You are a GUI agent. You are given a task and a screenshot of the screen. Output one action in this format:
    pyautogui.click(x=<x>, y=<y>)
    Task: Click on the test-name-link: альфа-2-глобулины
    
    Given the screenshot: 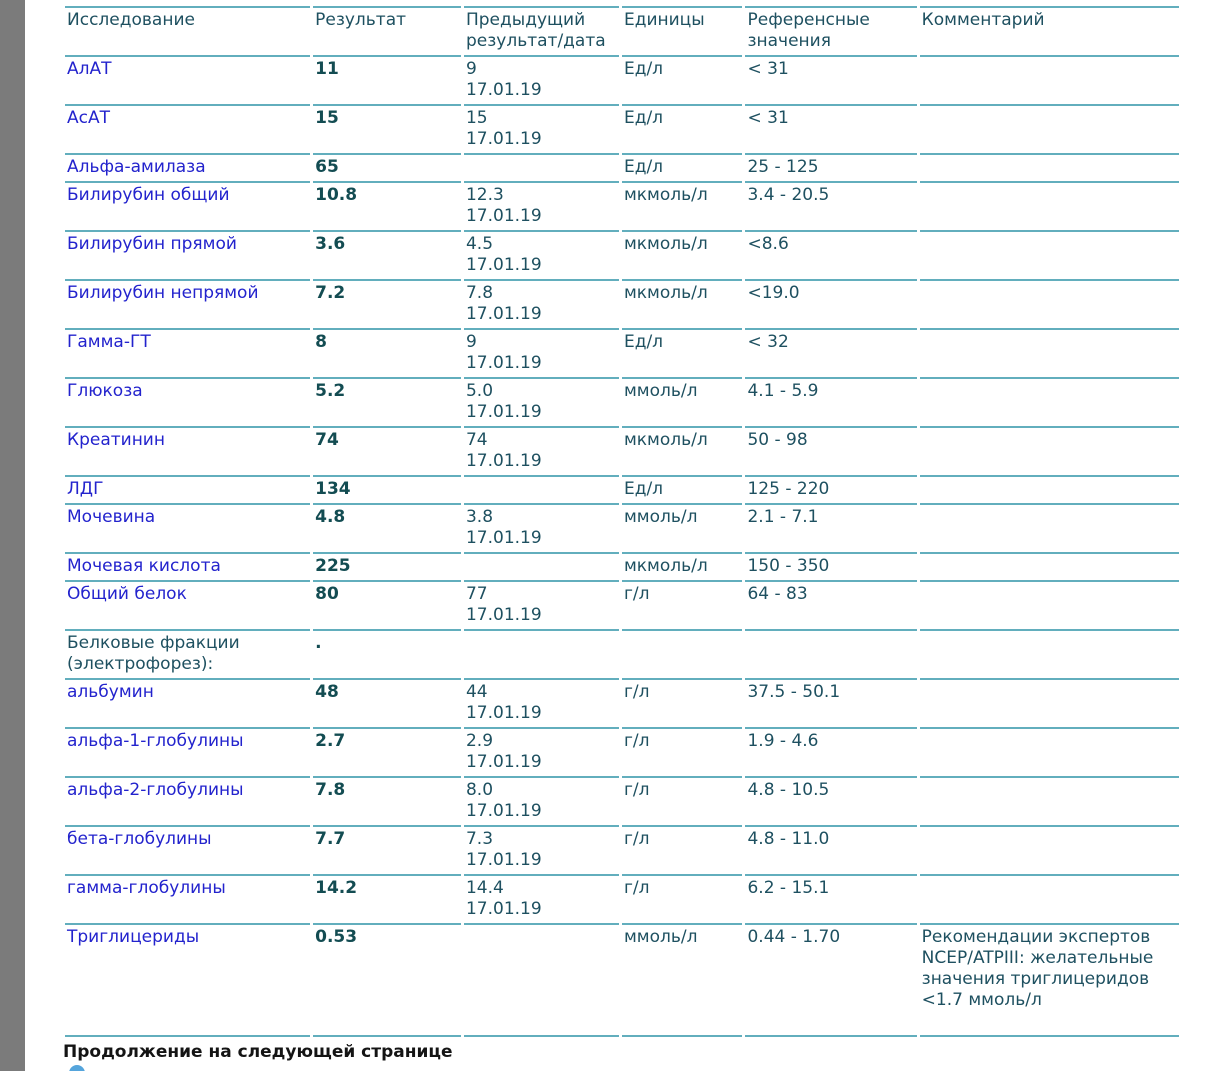 What is the action you would take?
    pyautogui.click(x=188, y=802)
    